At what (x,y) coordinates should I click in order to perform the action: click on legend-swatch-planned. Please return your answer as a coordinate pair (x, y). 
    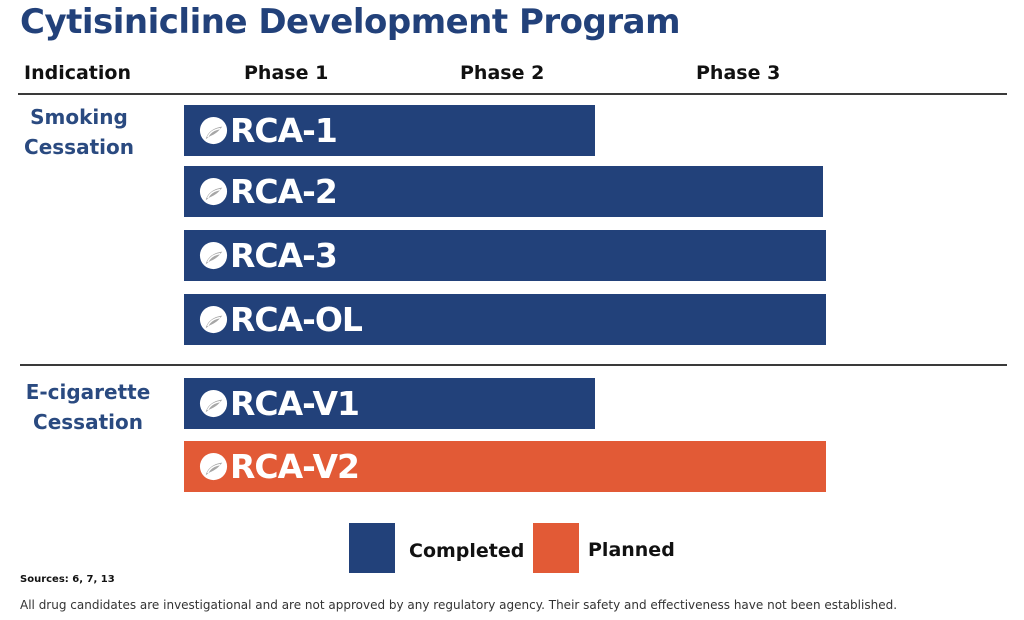
    Looking at the image, I should click on (556, 548).